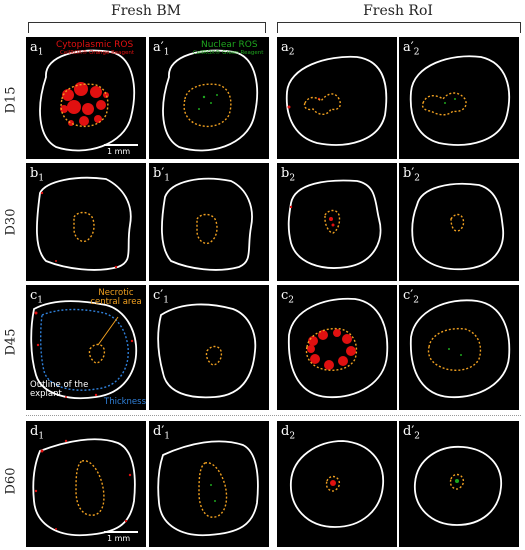 The height and width of the screenshot is (550, 525). What do you see at coordinates (59, 389) in the screenshot?
I see `outline-label: Outline of the explant` at bounding box center [59, 389].